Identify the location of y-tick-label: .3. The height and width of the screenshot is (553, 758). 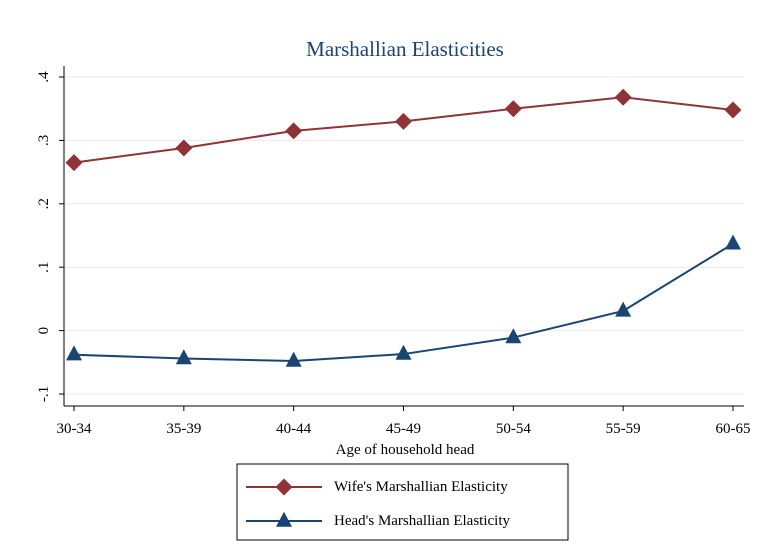
(44, 140).